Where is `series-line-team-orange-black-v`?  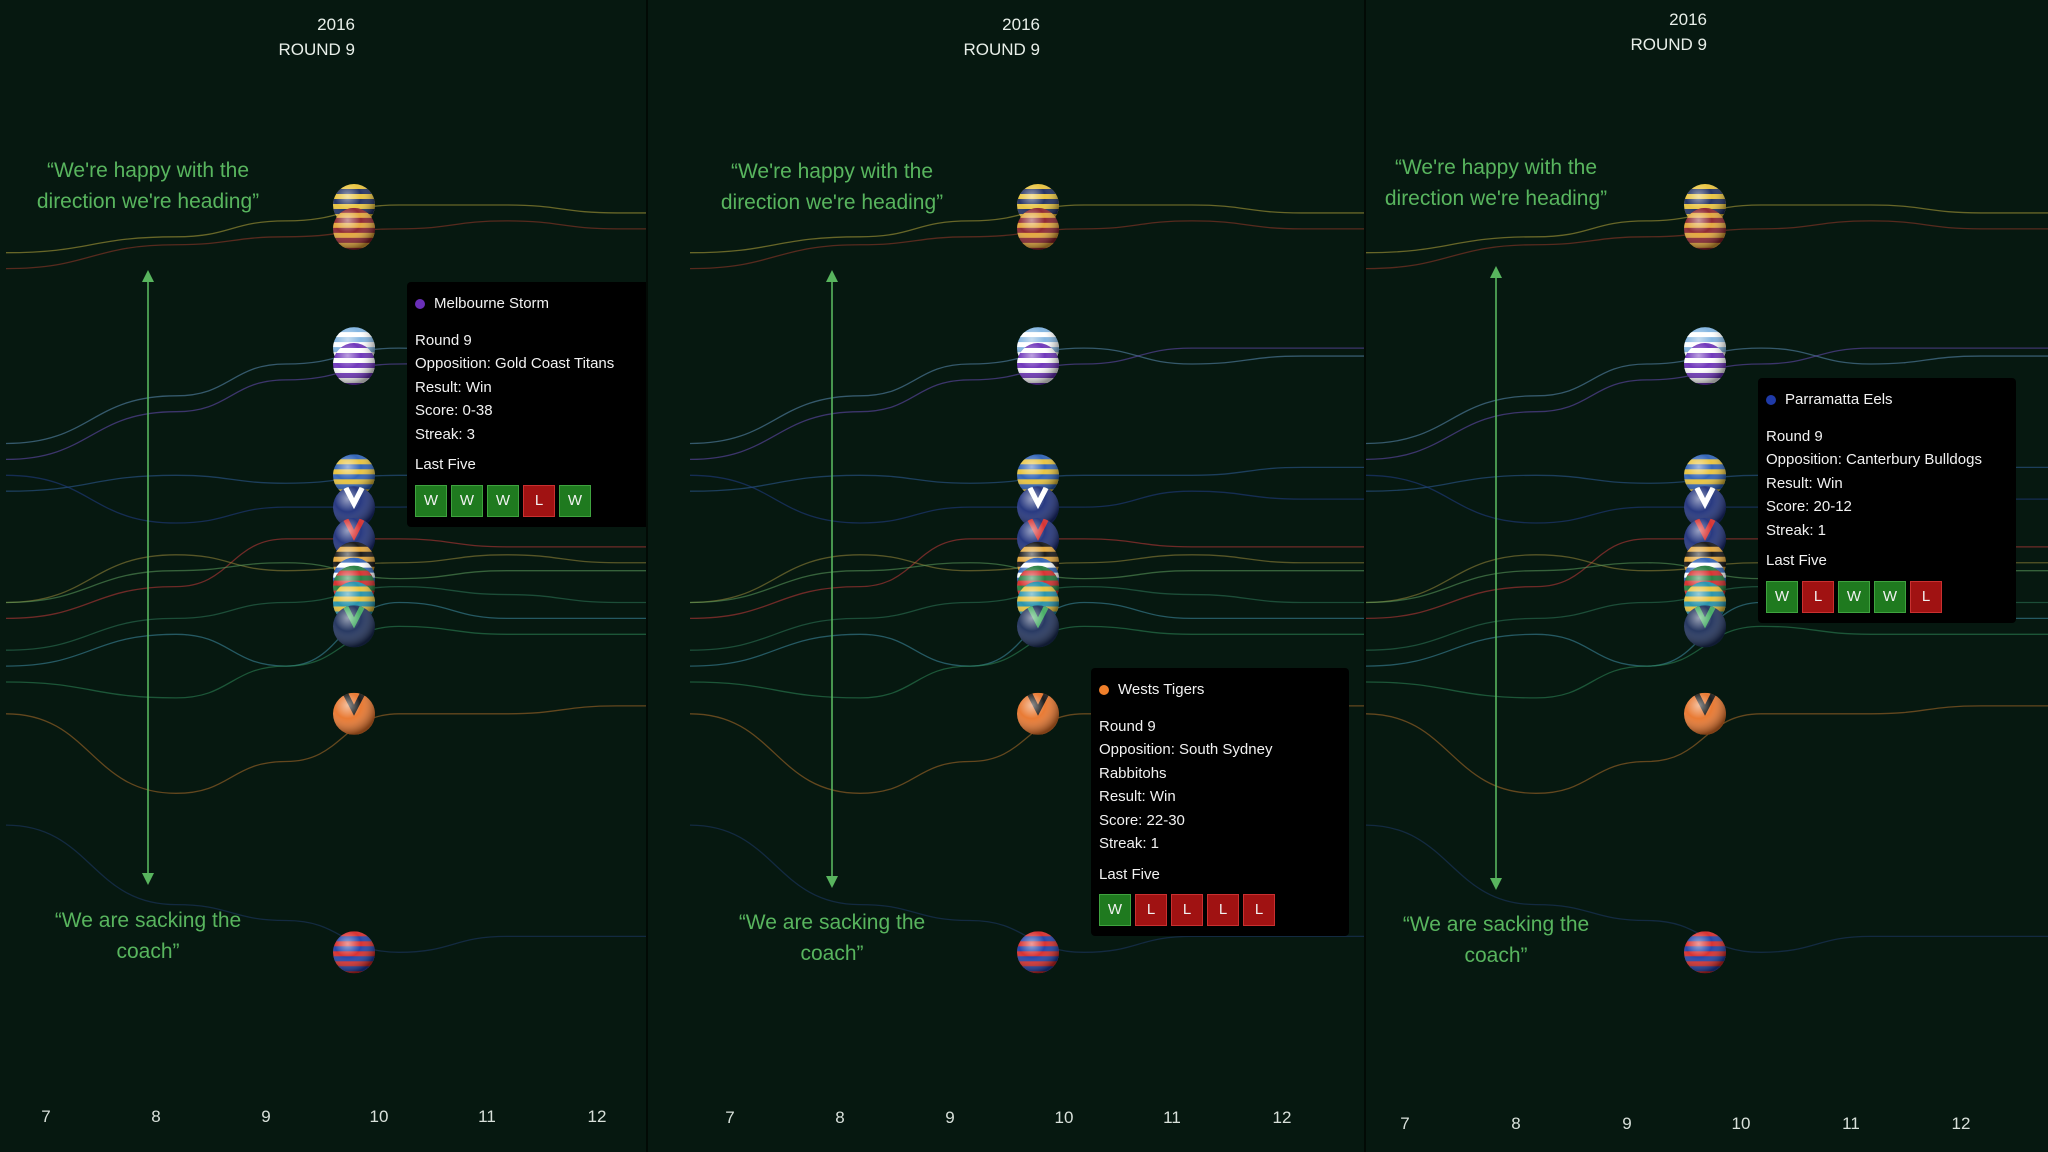 series-line-team-orange-black-v is located at coordinates (325, 749).